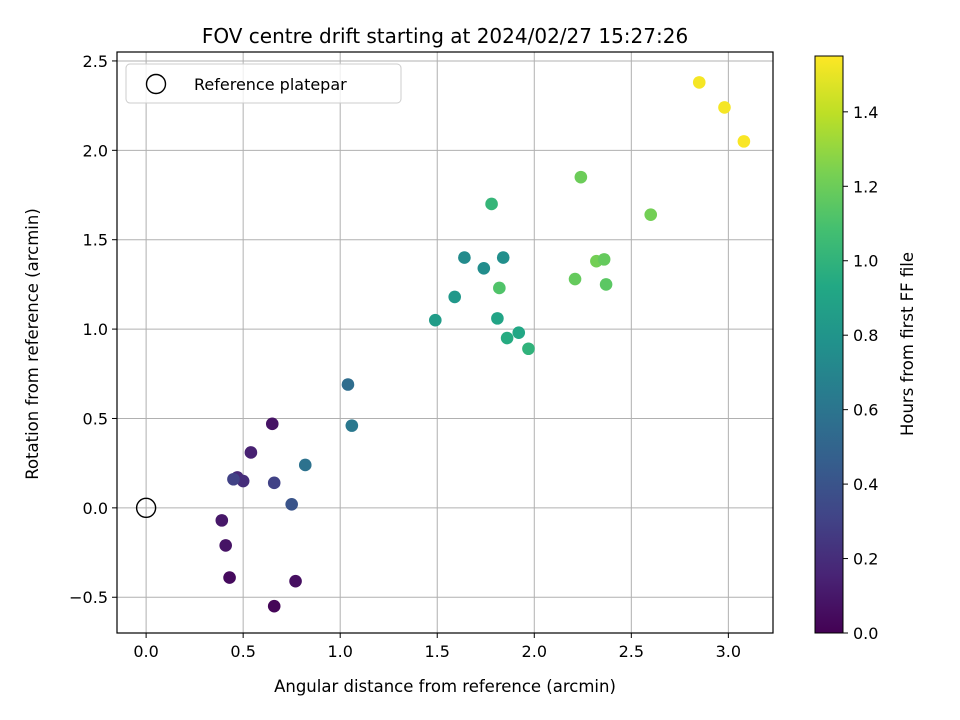  What do you see at coordinates (95, 150) in the screenshot?
I see `y-tick-label: 2.0` at bounding box center [95, 150].